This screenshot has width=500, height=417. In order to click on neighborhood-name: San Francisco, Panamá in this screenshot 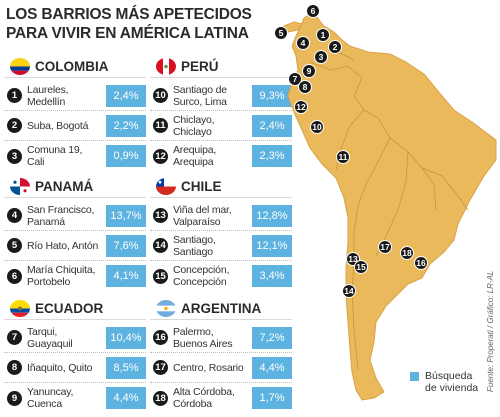, I will do `click(61, 215)`.